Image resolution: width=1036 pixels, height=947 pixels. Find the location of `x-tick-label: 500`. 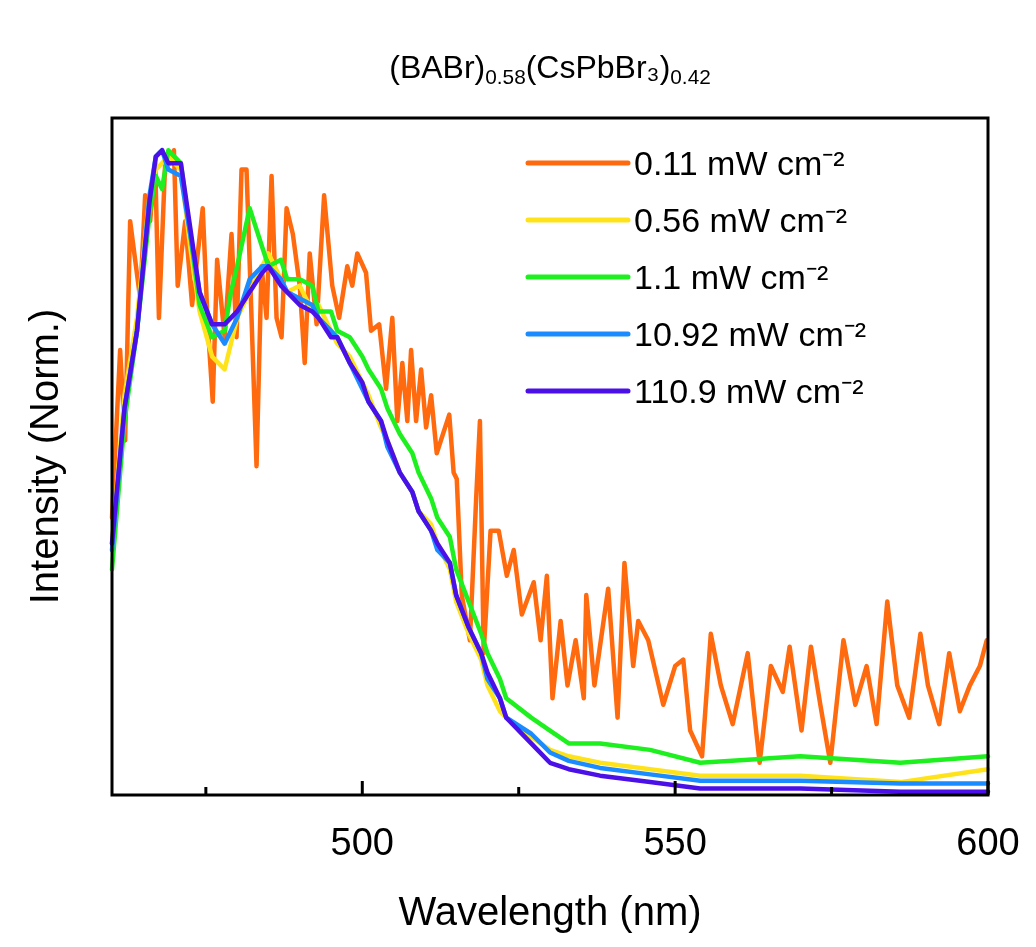

x-tick-label: 500 is located at coordinates (362, 842).